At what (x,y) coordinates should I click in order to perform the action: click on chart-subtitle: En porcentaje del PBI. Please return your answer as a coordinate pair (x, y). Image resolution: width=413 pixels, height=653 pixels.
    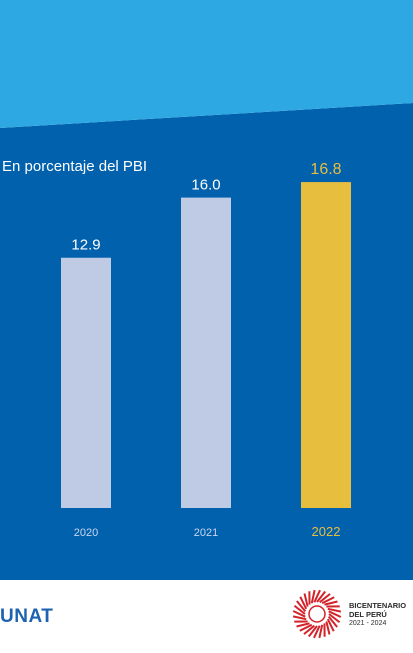
    Looking at the image, I should click on (75, 166).